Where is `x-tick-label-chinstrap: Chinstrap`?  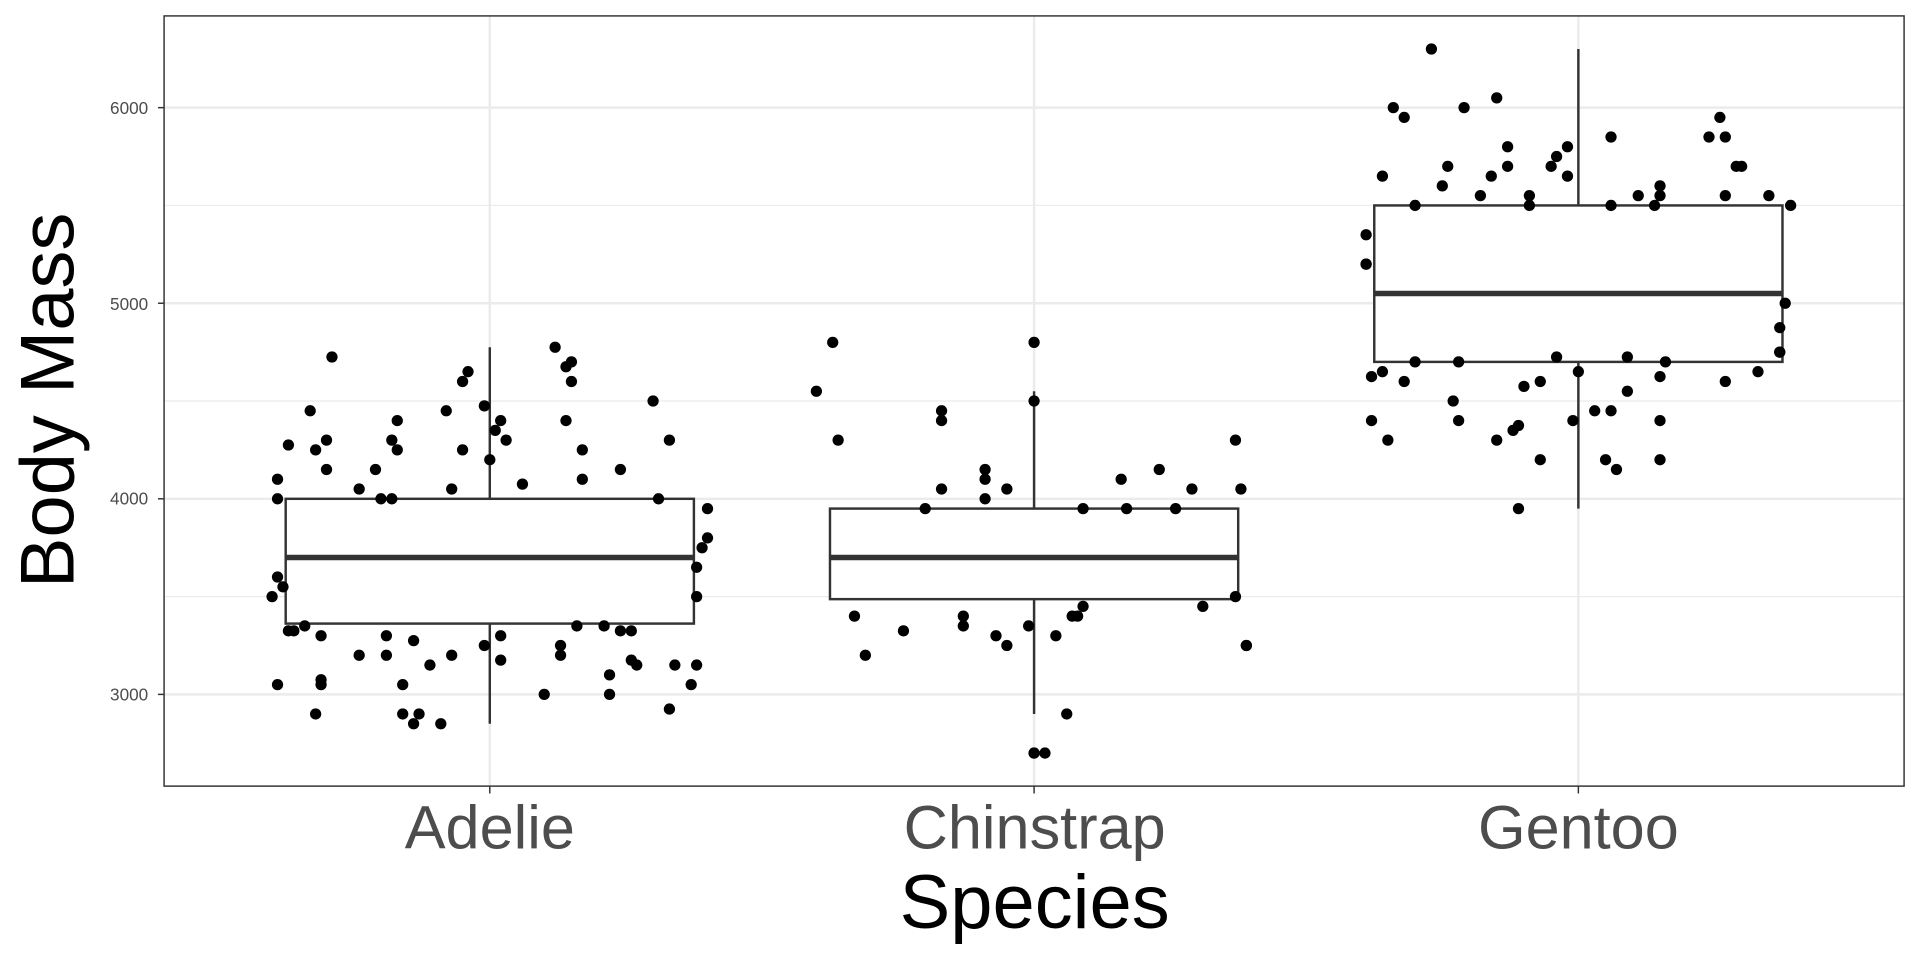
x-tick-label-chinstrap: Chinstrap is located at coordinates (1035, 828).